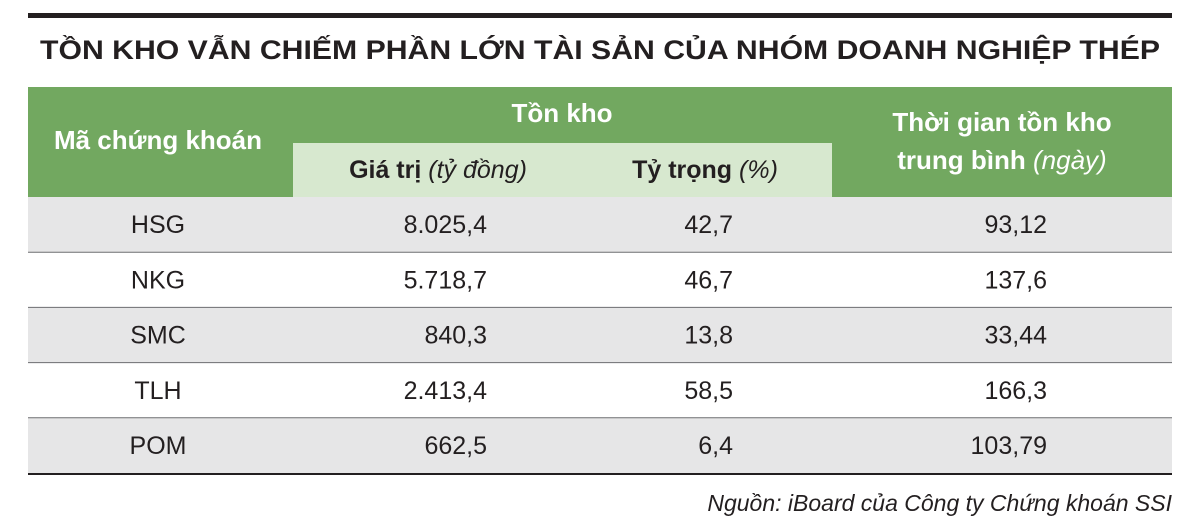 The height and width of the screenshot is (529, 1200). What do you see at coordinates (1070, 160) in the screenshot?
I see `header-days-unit: (ngày)` at bounding box center [1070, 160].